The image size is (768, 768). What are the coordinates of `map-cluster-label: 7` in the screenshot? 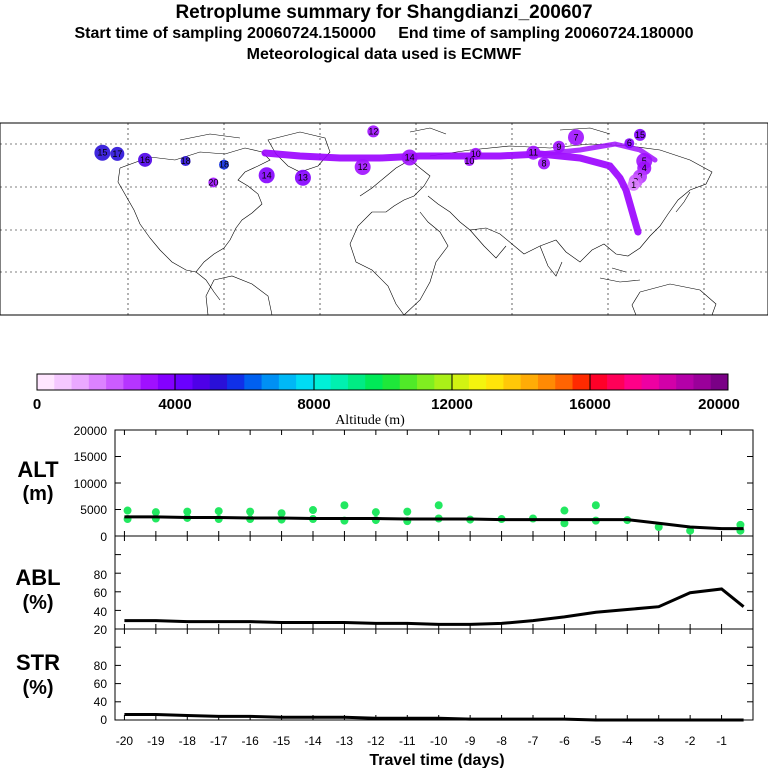 It's located at (575, 137).